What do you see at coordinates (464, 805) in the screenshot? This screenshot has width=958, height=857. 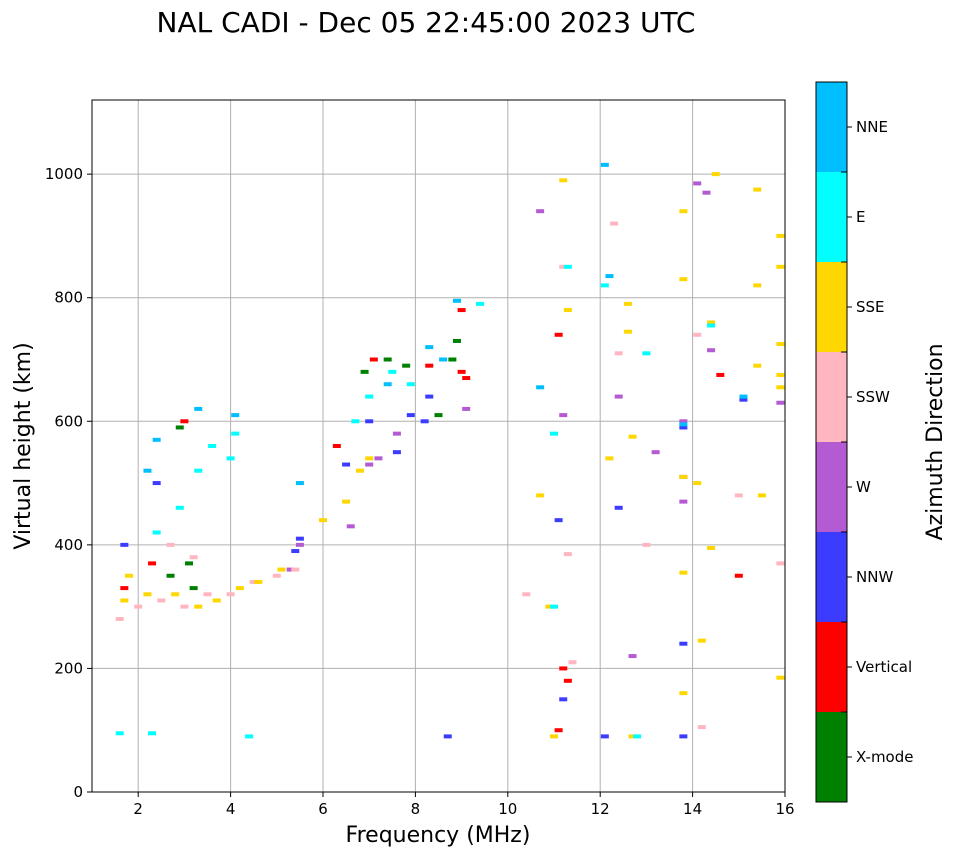 I see `x-axis-ticks: 2 4 6 8 10 12 14 16` at bounding box center [464, 805].